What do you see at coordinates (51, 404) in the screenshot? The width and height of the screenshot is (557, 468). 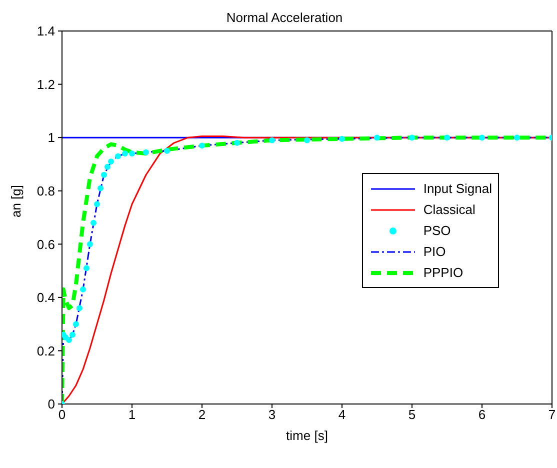 I see `y-tick-label: 0` at bounding box center [51, 404].